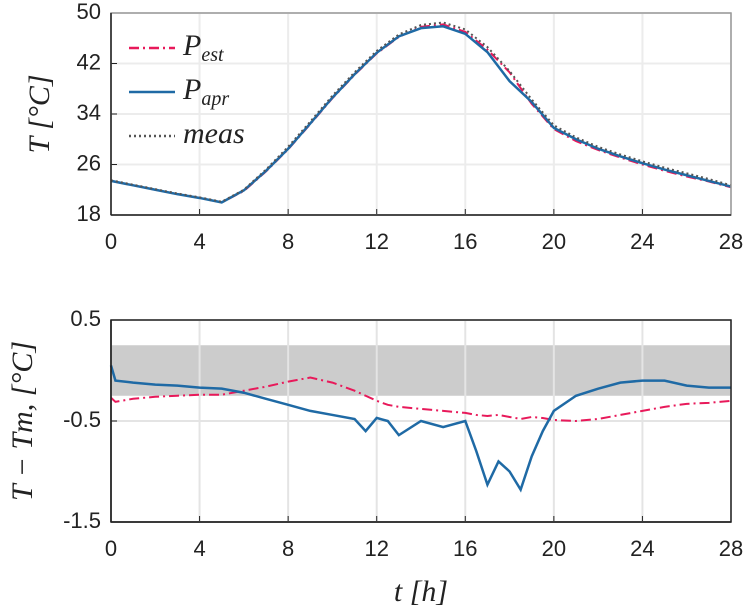 The image size is (747, 616). What do you see at coordinates (89, 61) in the screenshot?
I see `y-tick-label: 42` at bounding box center [89, 61].